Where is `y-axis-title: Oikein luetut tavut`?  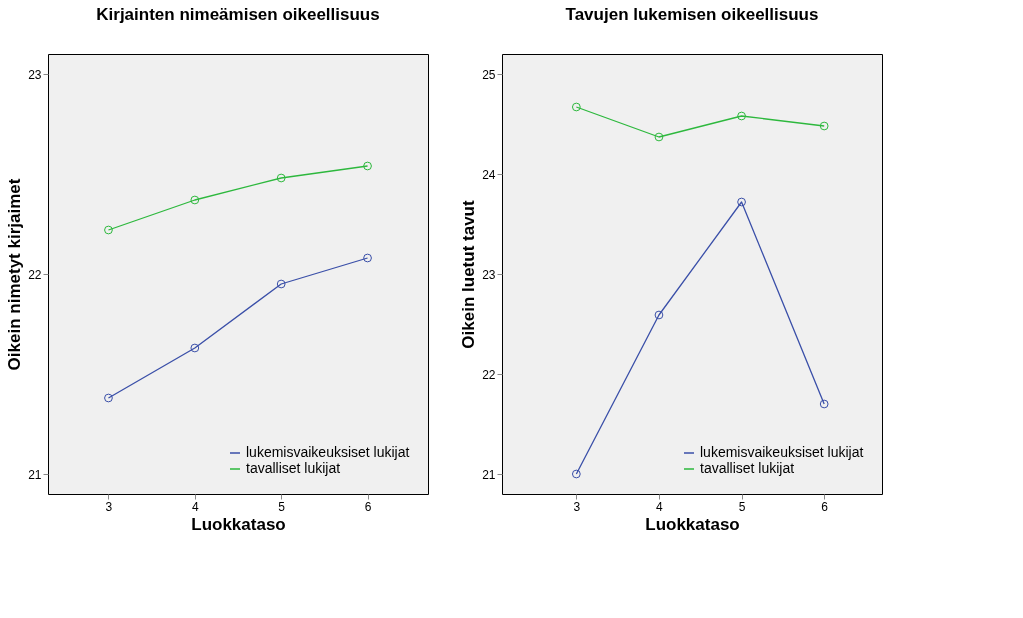
y-axis-title: Oikein luetut tavut is located at coordinates (469, 274).